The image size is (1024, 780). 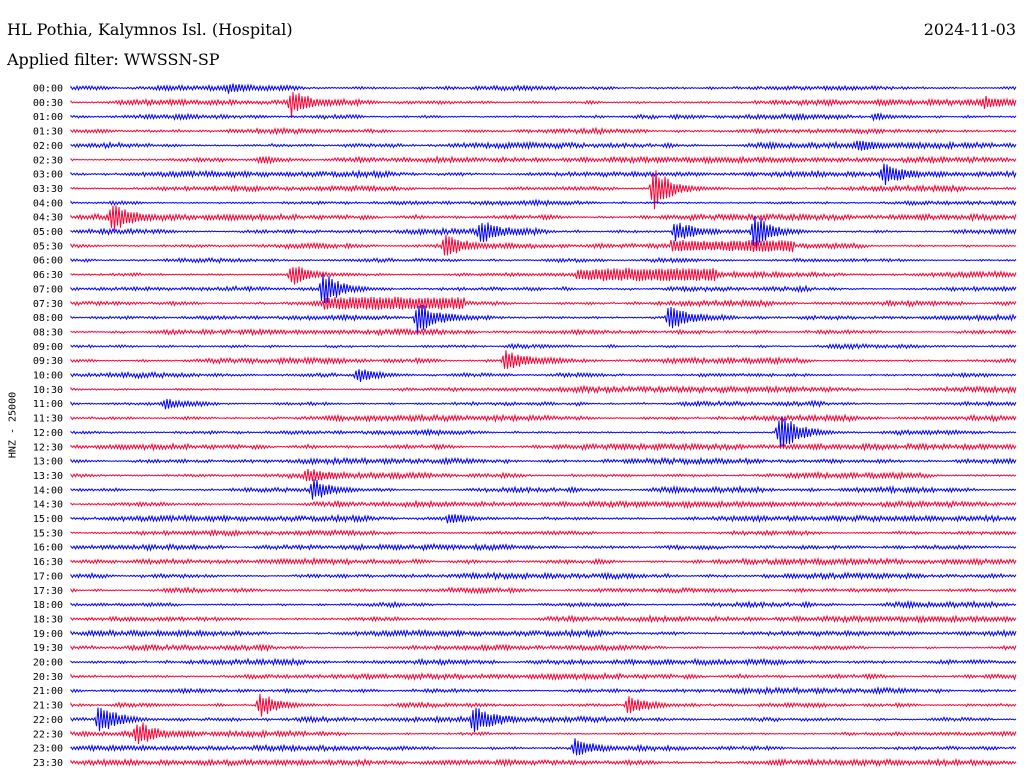 What do you see at coordinates (48, 576) in the screenshot?
I see `row-time-label: 17:00` at bounding box center [48, 576].